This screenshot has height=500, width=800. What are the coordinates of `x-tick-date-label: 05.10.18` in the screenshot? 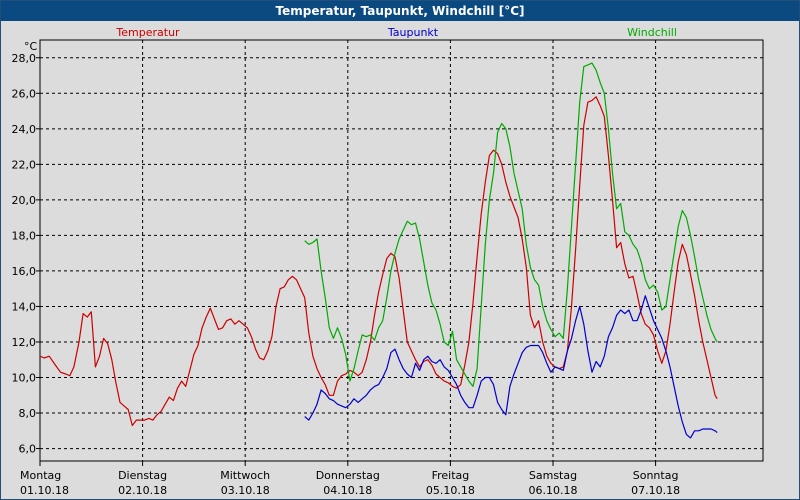 It's located at (450, 490).